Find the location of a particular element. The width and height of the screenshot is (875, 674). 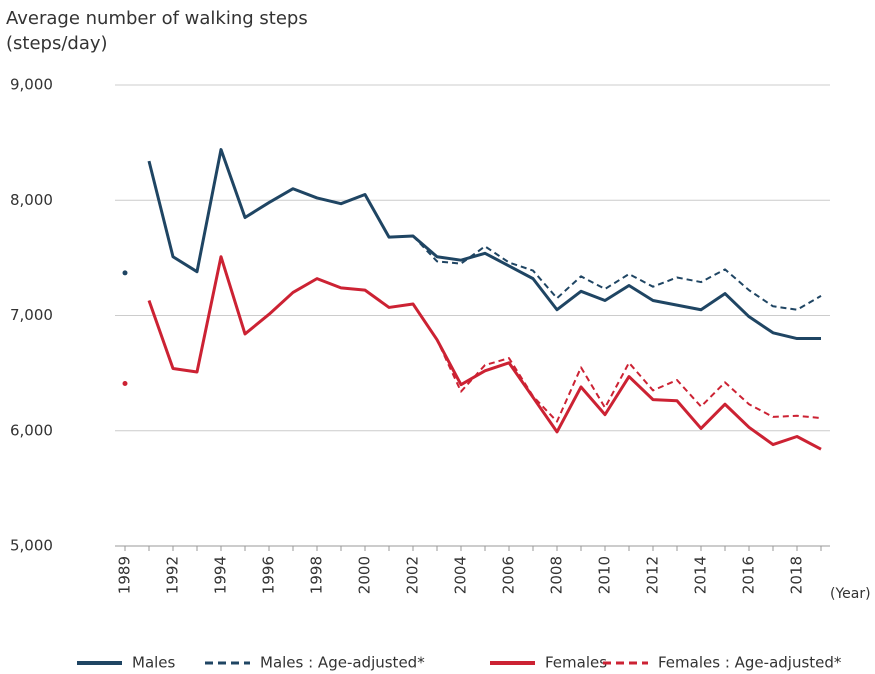

y-axis-label: (steps/day) is located at coordinates (57, 43).